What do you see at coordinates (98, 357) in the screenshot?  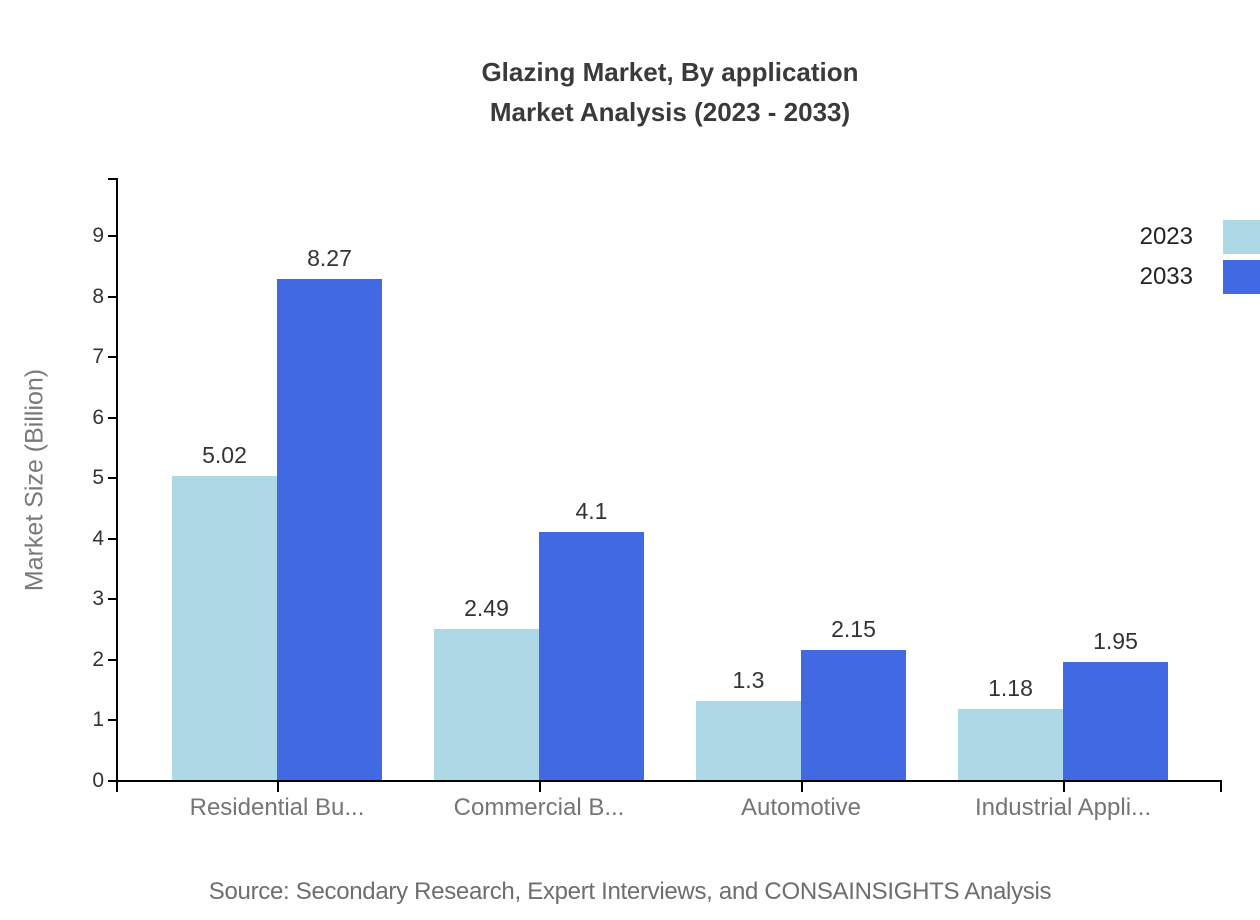 I see `y-tick-label: 7` at bounding box center [98, 357].